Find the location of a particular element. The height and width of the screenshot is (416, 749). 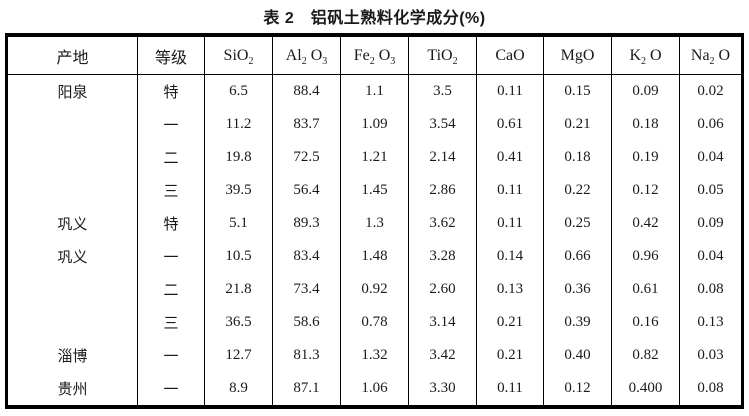

value-cell-SiO2: 39.5 is located at coordinates (238, 190).